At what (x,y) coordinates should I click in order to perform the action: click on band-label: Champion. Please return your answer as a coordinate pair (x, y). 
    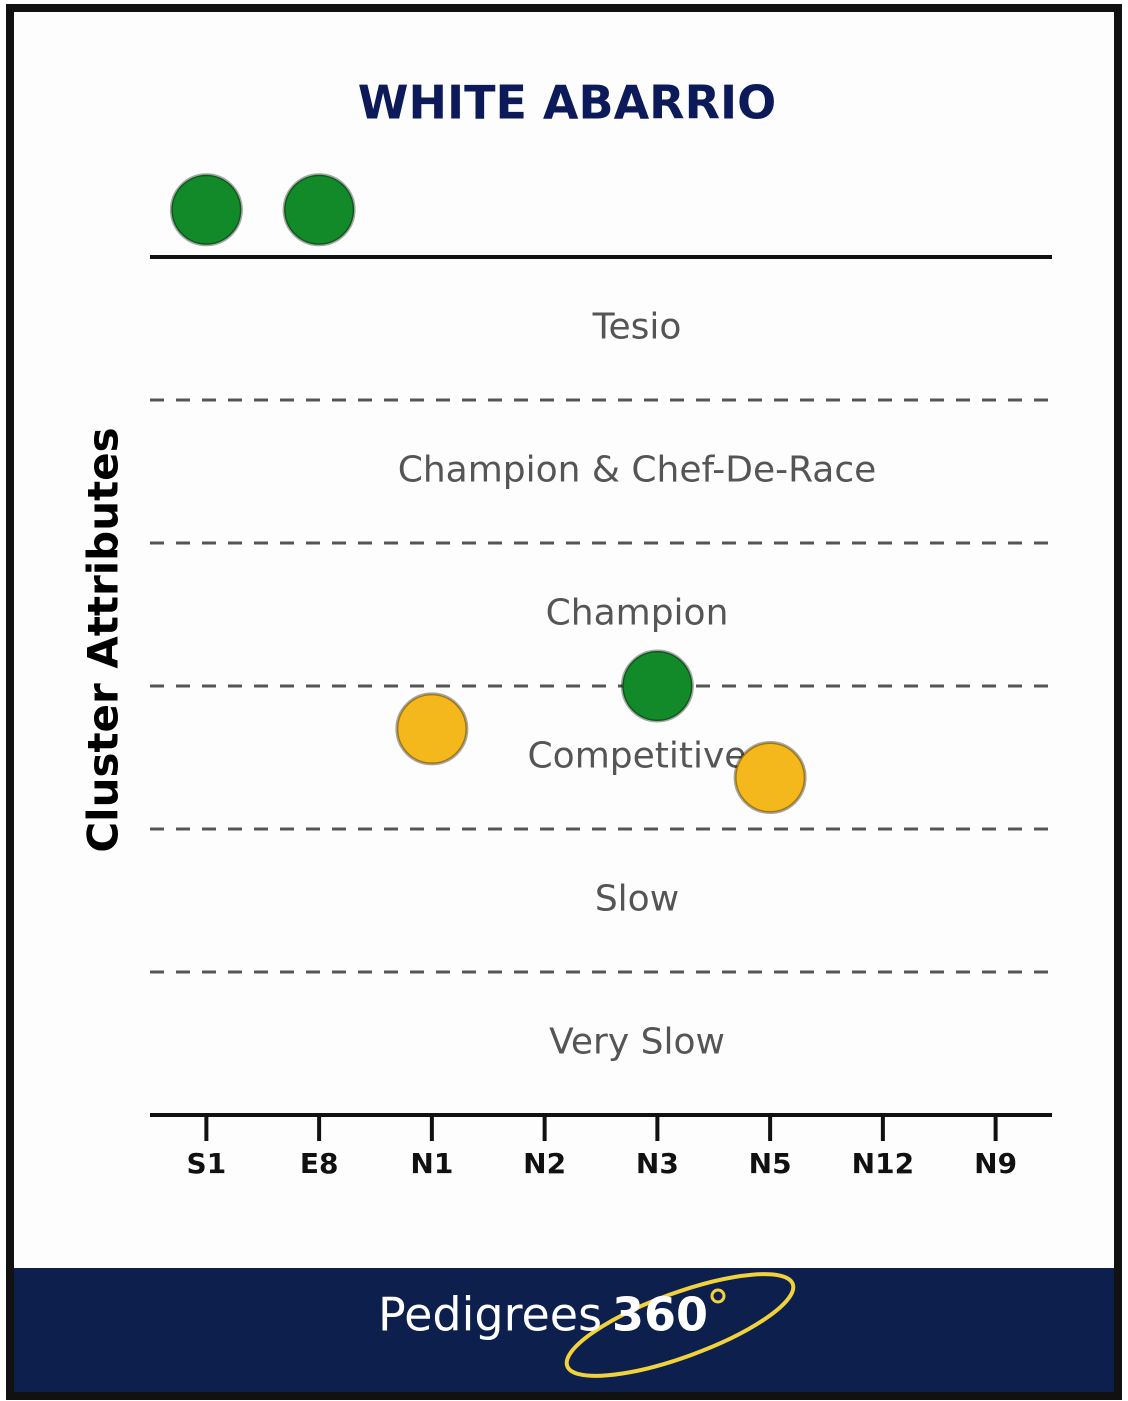
    Looking at the image, I should click on (637, 613).